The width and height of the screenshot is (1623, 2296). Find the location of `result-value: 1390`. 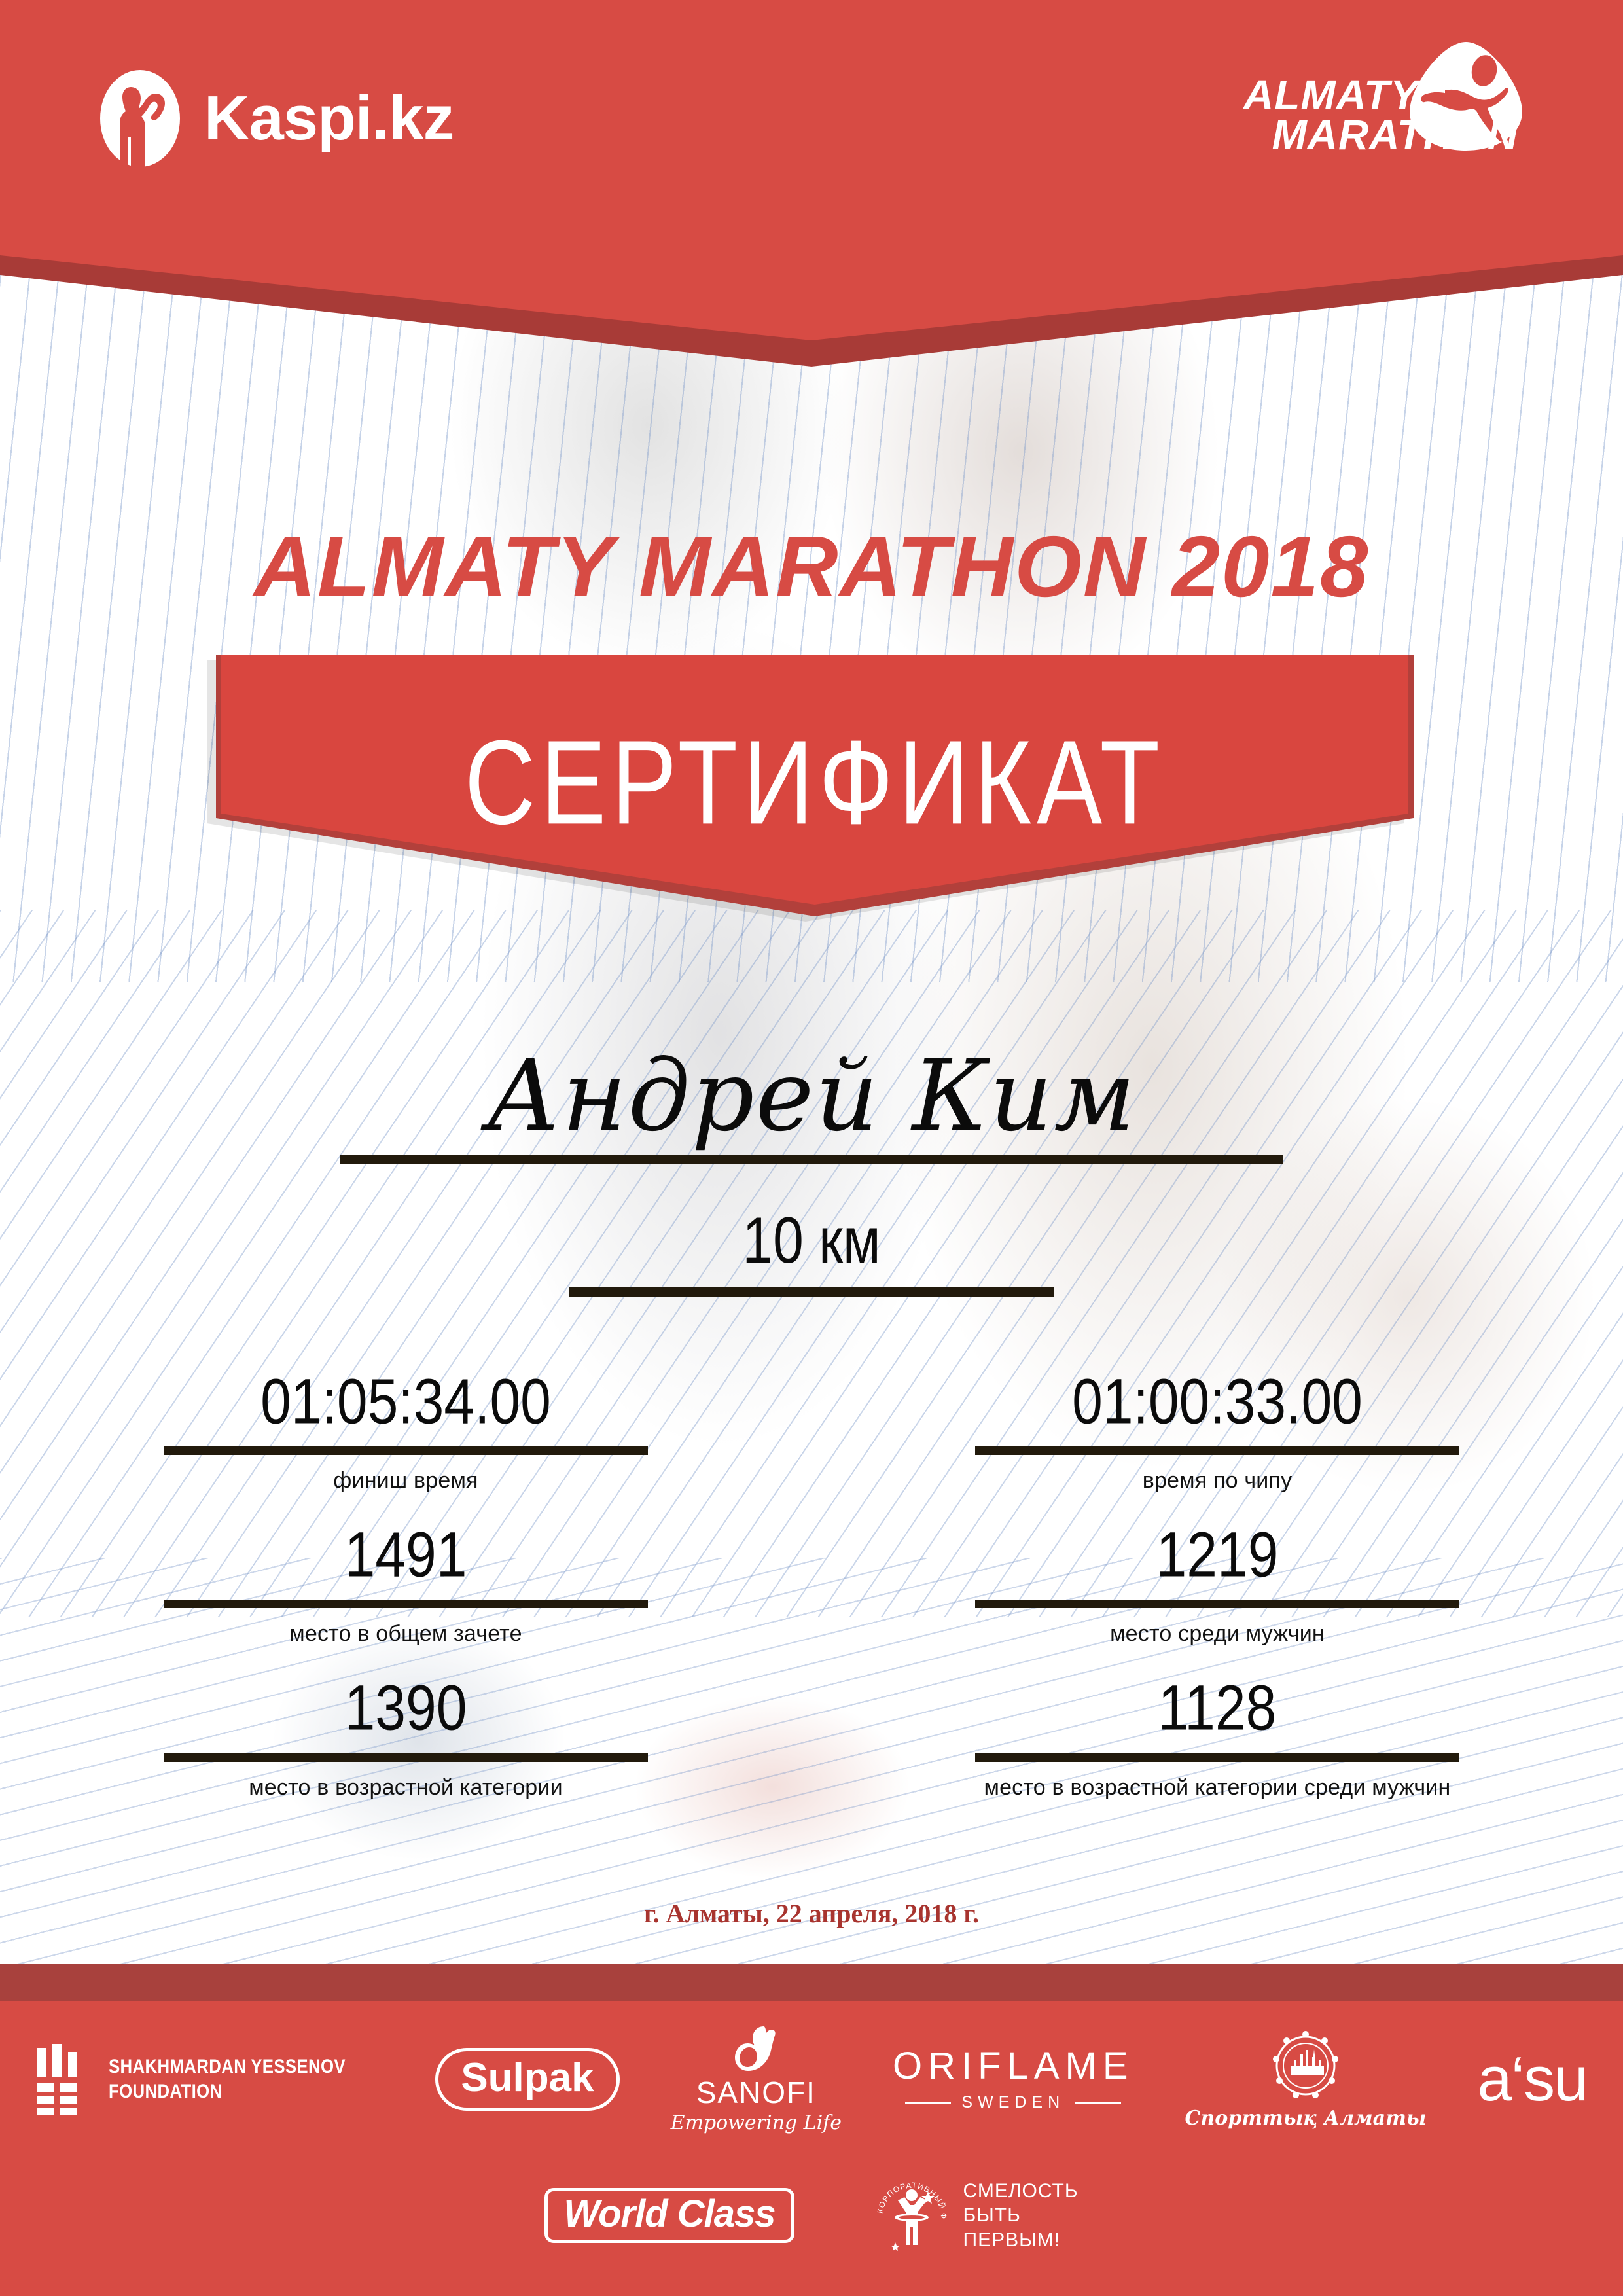

result-value: 1390 is located at coordinates (406, 1708).